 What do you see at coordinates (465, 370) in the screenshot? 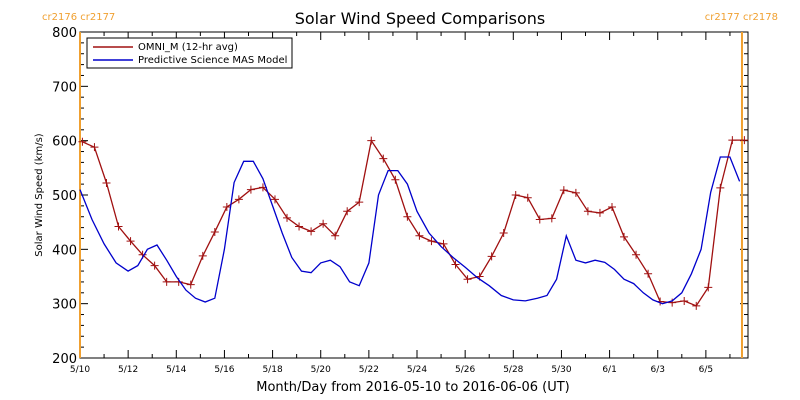
I see `x-tick-label: 5/26` at bounding box center [465, 370].